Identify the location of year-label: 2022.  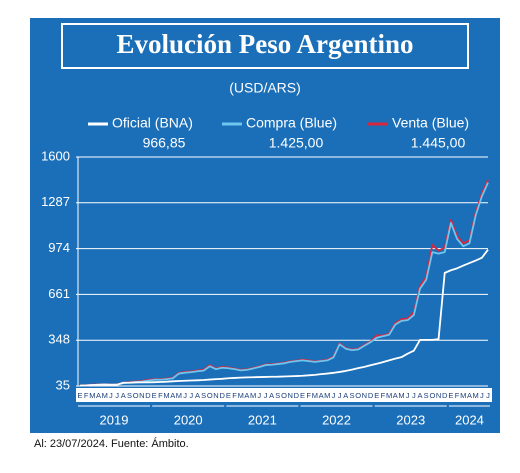
(336, 419).